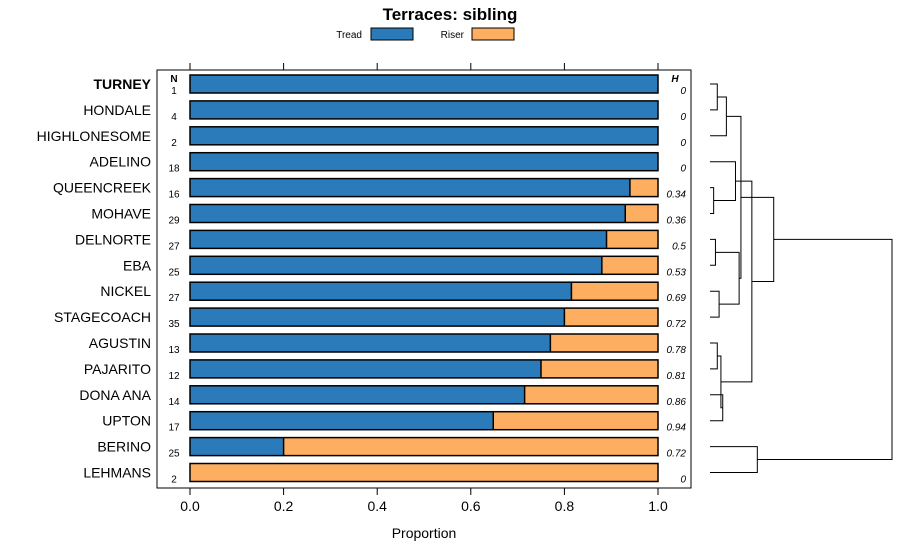  I want to click on bar-row: QUEENCREEK 16 0.34, so click(369, 189).